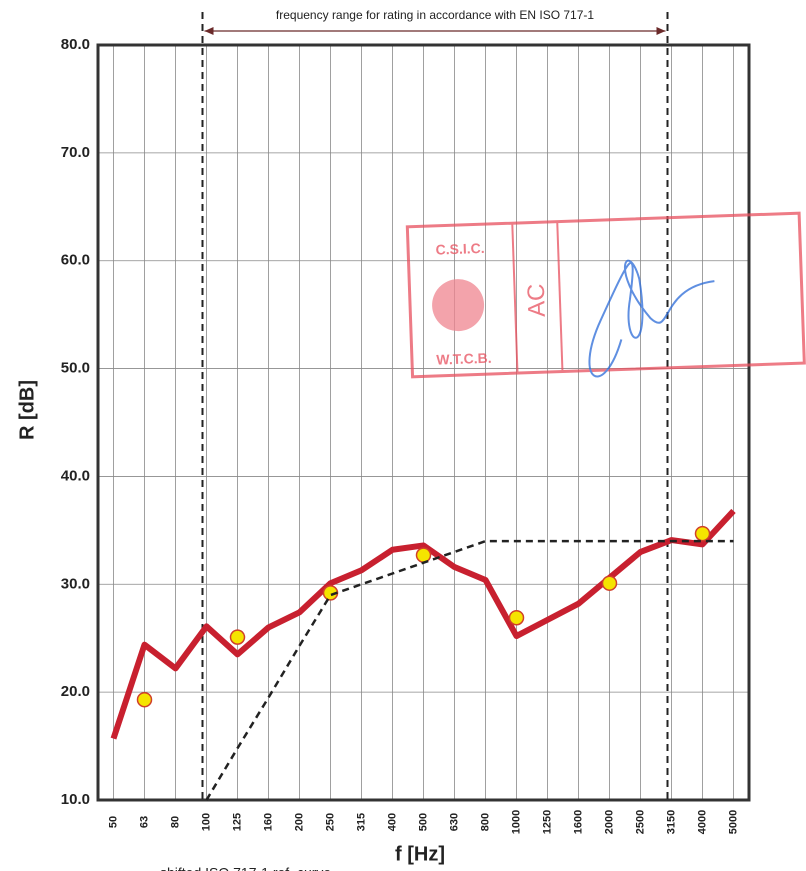  Describe the element at coordinates (75, 44) in the screenshot. I see `y-tick-label: 80.0` at that location.